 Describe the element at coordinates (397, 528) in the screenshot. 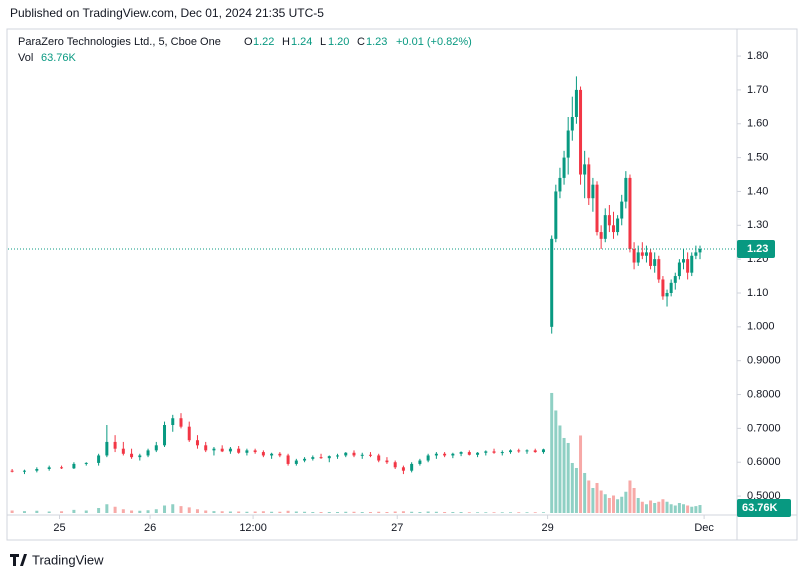

I see `x-tick-label: 27` at that location.